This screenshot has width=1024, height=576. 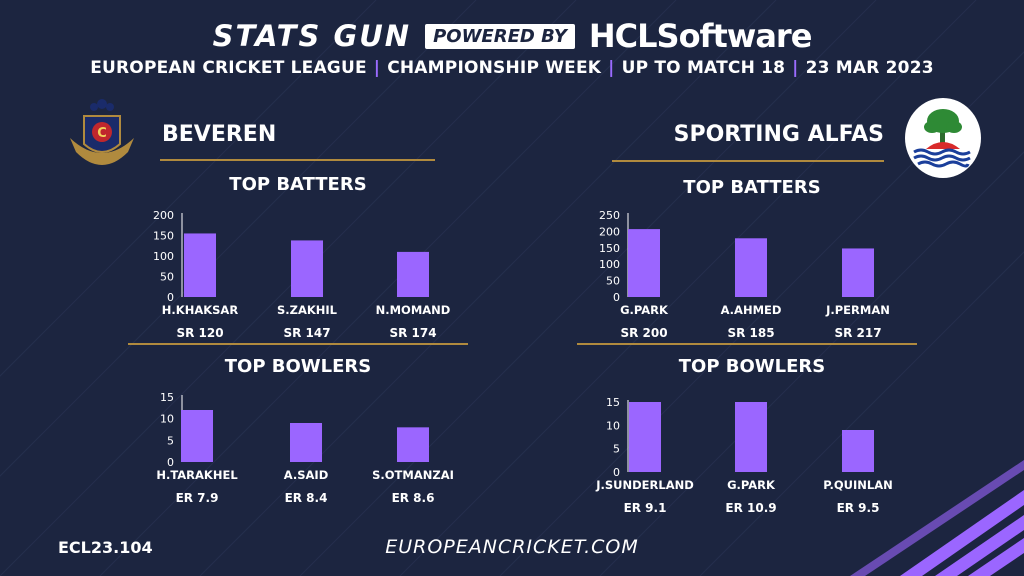 What do you see at coordinates (747, 344) in the screenshot?
I see `right-mid-divider` at bounding box center [747, 344].